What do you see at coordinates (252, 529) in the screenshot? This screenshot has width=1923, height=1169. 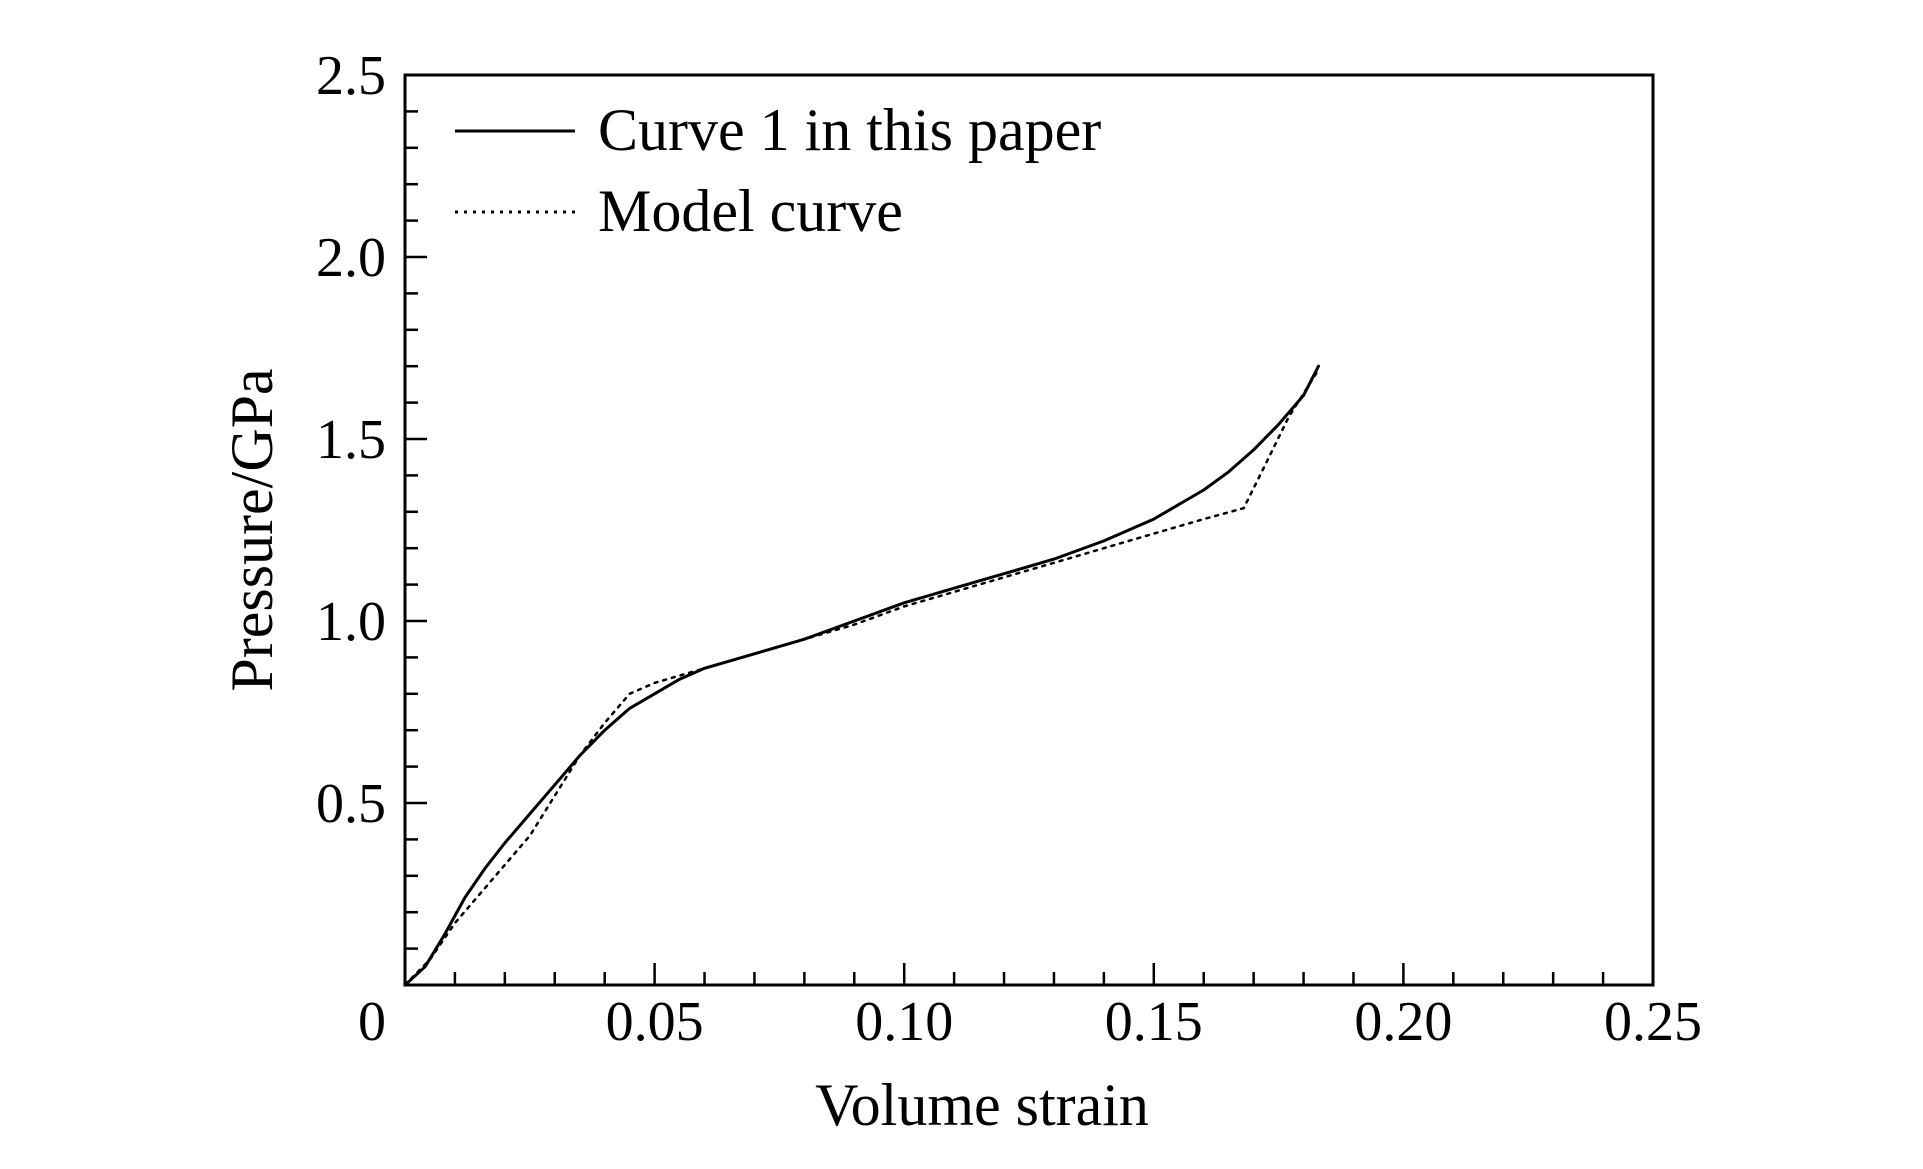 I see `y-axis-title: Pressure/GPa` at bounding box center [252, 529].